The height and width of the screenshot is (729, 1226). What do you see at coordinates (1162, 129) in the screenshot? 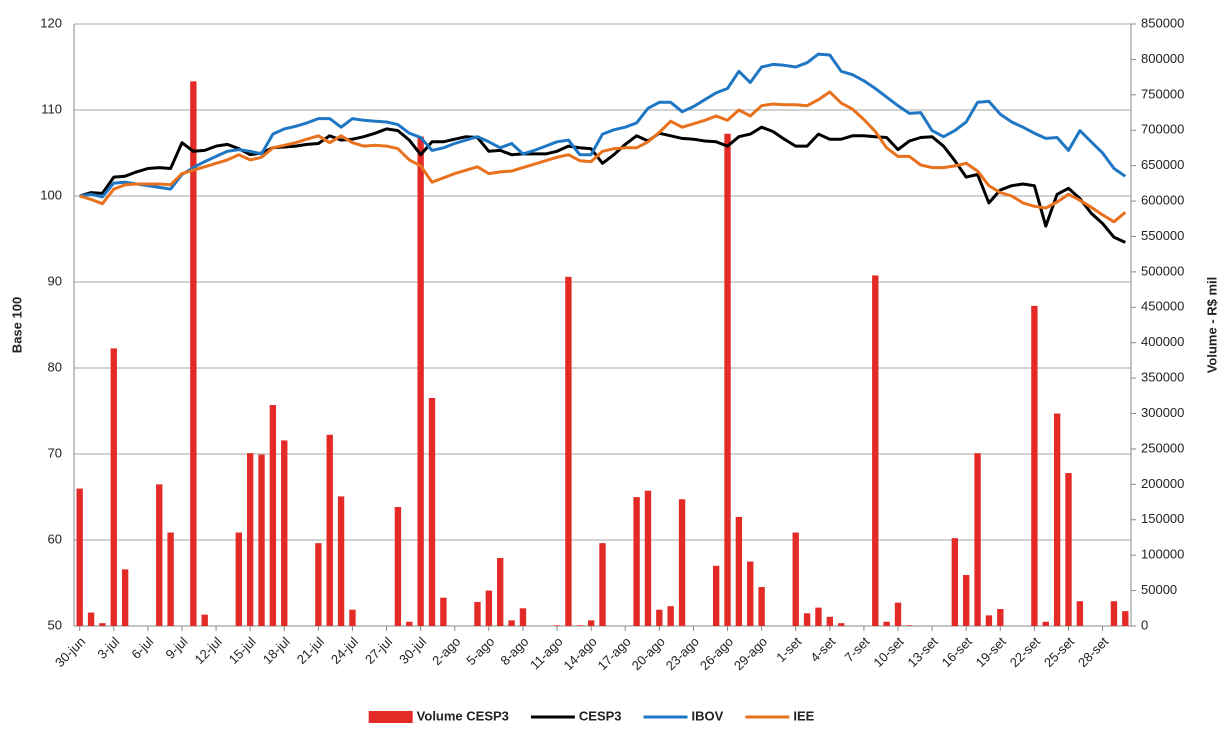
I see `y2-tick-label: 700000` at bounding box center [1162, 129].